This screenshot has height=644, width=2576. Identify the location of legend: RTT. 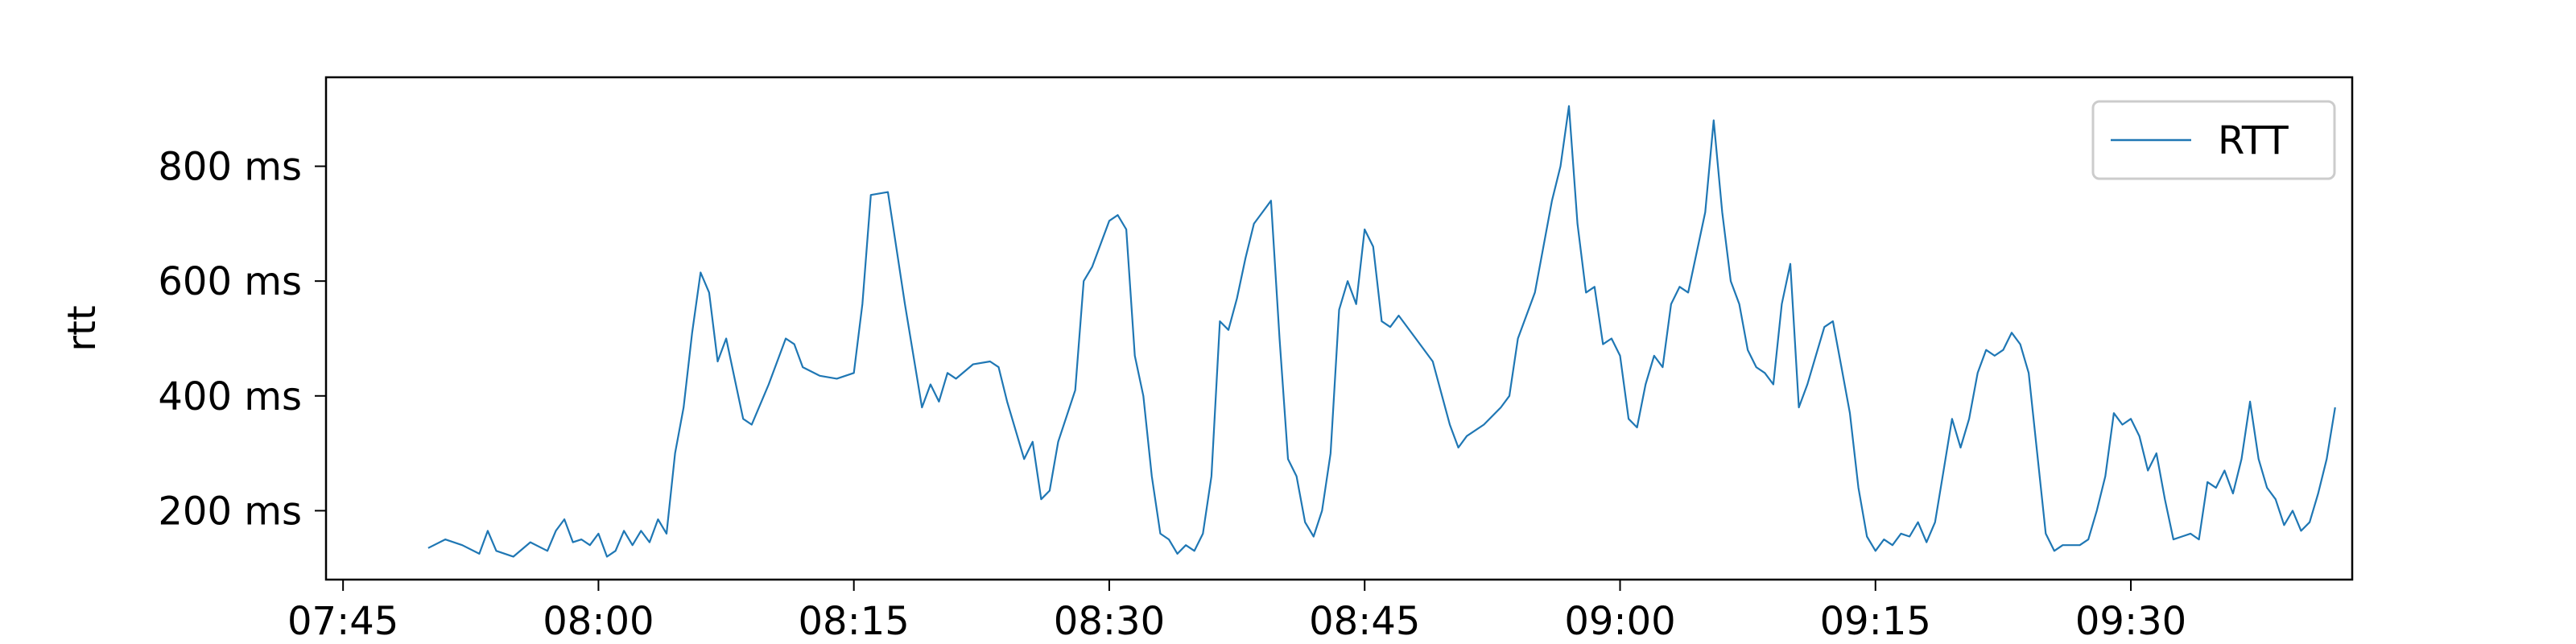
(2213, 140).